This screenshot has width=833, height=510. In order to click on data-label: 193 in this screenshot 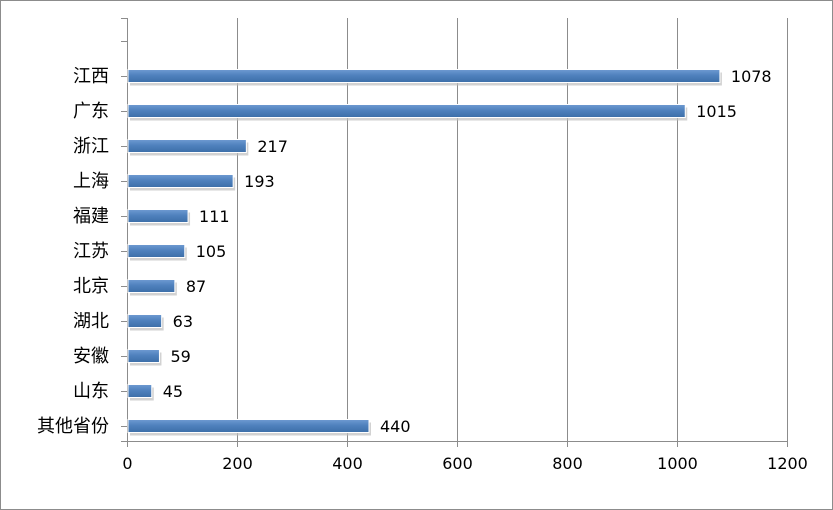, I will do `click(259, 181)`.